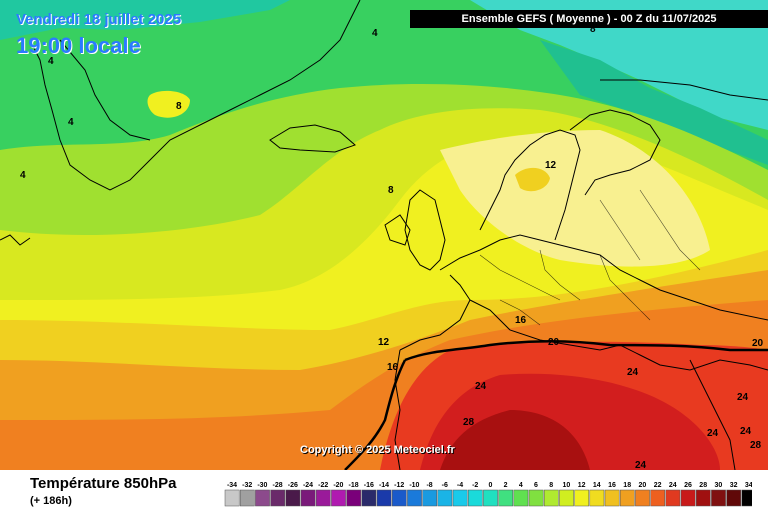  Describe the element at coordinates (627, 485) in the screenshot. I see `legend-tick-label: 18` at that location.